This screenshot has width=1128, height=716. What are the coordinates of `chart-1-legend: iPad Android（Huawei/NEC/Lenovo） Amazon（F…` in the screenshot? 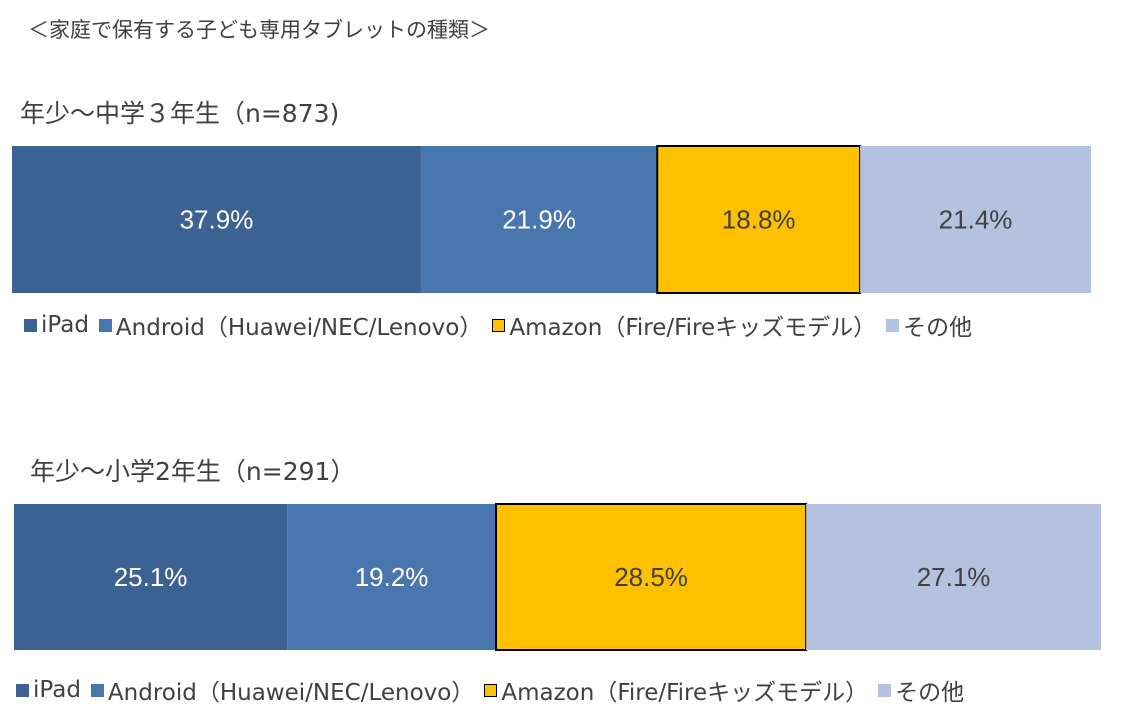 It's located at (503, 325).